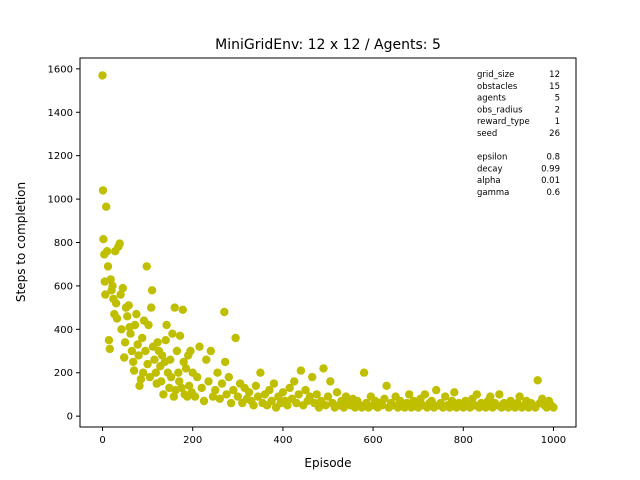 Image resolution: width=640 pixels, height=480 pixels. What do you see at coordinates (70, 417) in the screenshot?
I see `y-tick-label: 0` at bounding box center [70, 417].